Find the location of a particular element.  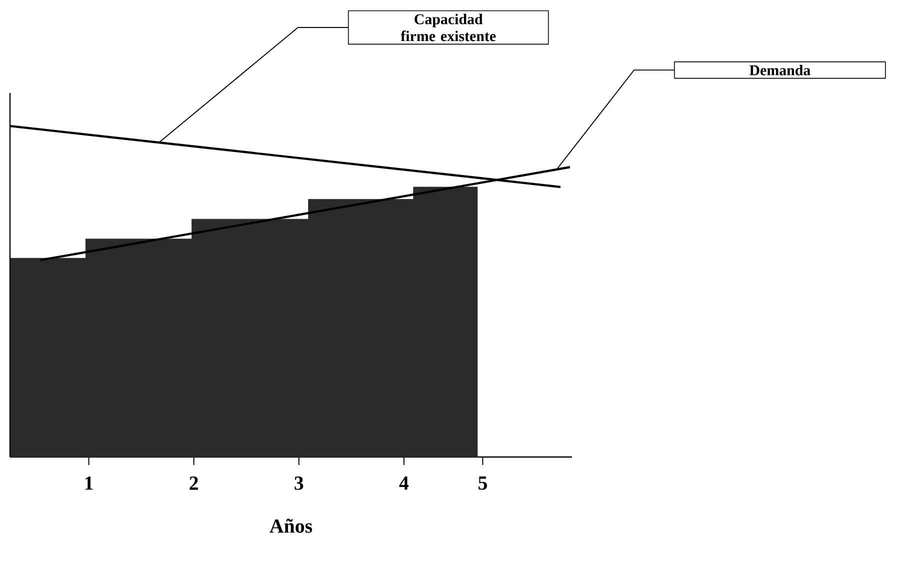

x-axis-title: Años is located at coordinates (291, 525).